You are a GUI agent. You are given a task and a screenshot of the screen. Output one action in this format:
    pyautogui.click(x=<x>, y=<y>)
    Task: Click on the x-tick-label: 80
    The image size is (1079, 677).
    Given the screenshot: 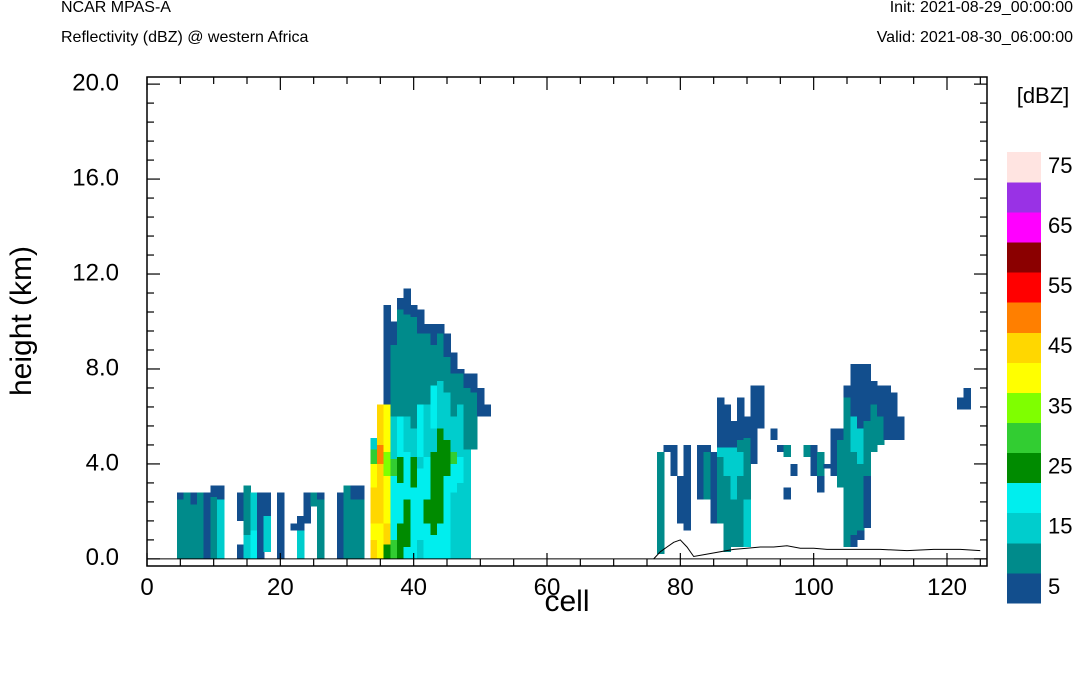 What is the action you would take?
    pyautogui.click(x=680, y=587)
    